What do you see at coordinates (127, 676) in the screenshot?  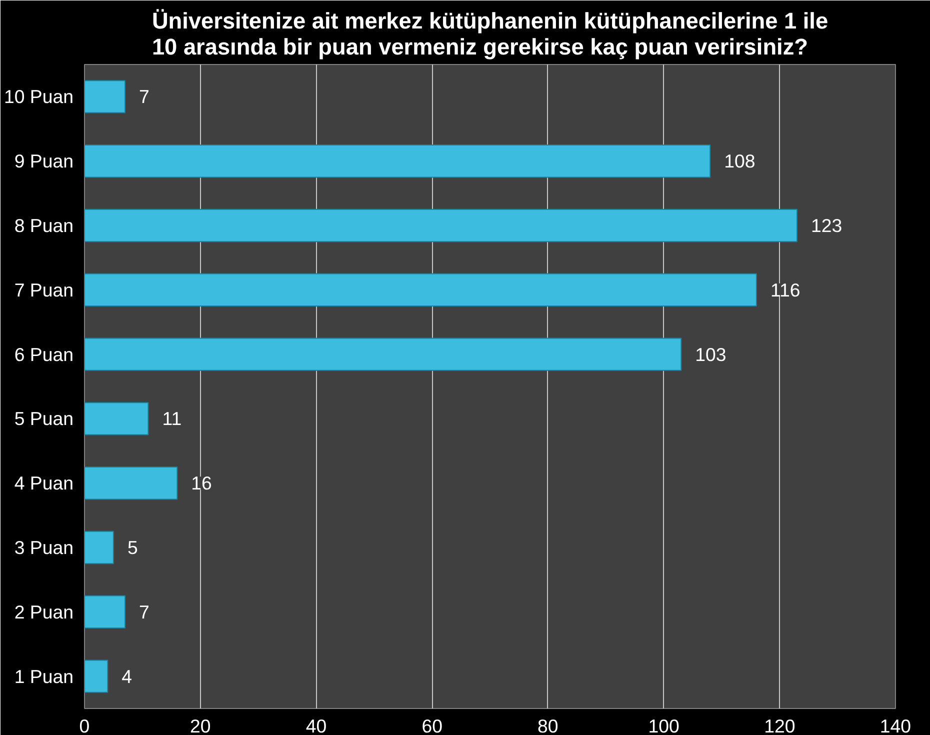 I see `data-label: 4` at bounding box center [127, 676].